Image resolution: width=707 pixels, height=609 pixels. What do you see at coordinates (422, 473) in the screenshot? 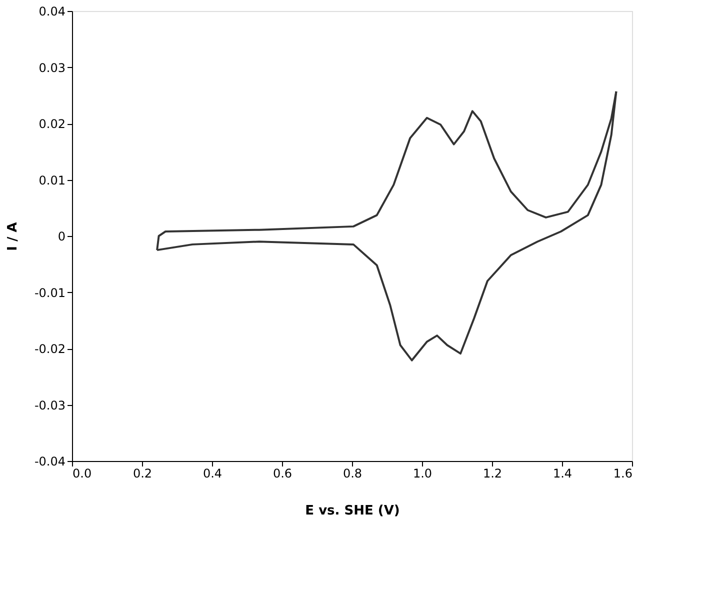
I see `x-tick-label: 1.0` at bounding box center [422, 473].